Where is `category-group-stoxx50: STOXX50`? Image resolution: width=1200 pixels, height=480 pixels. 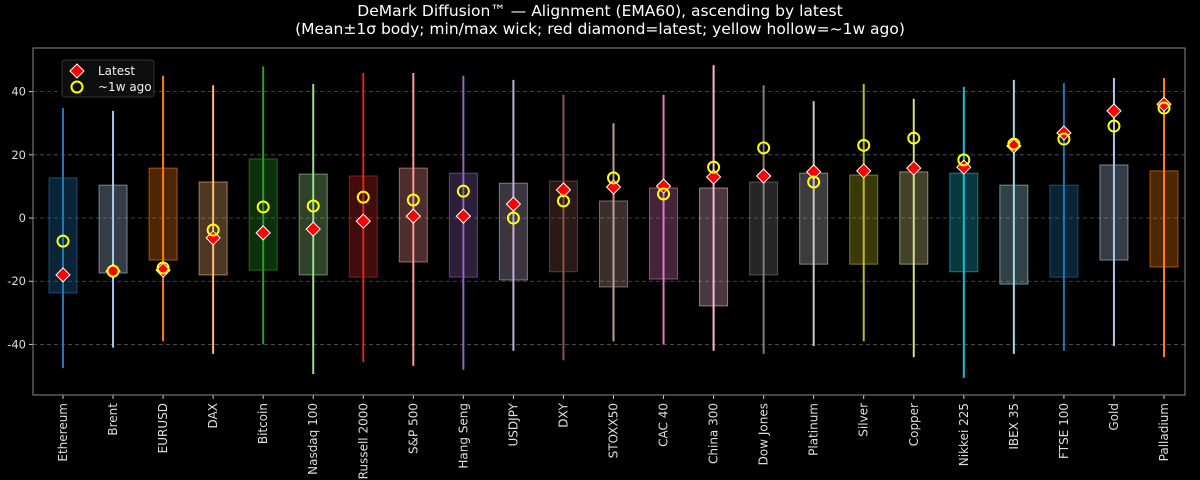
category-group-stoxx50: STOXX50 is located at coordinates (613, 290).